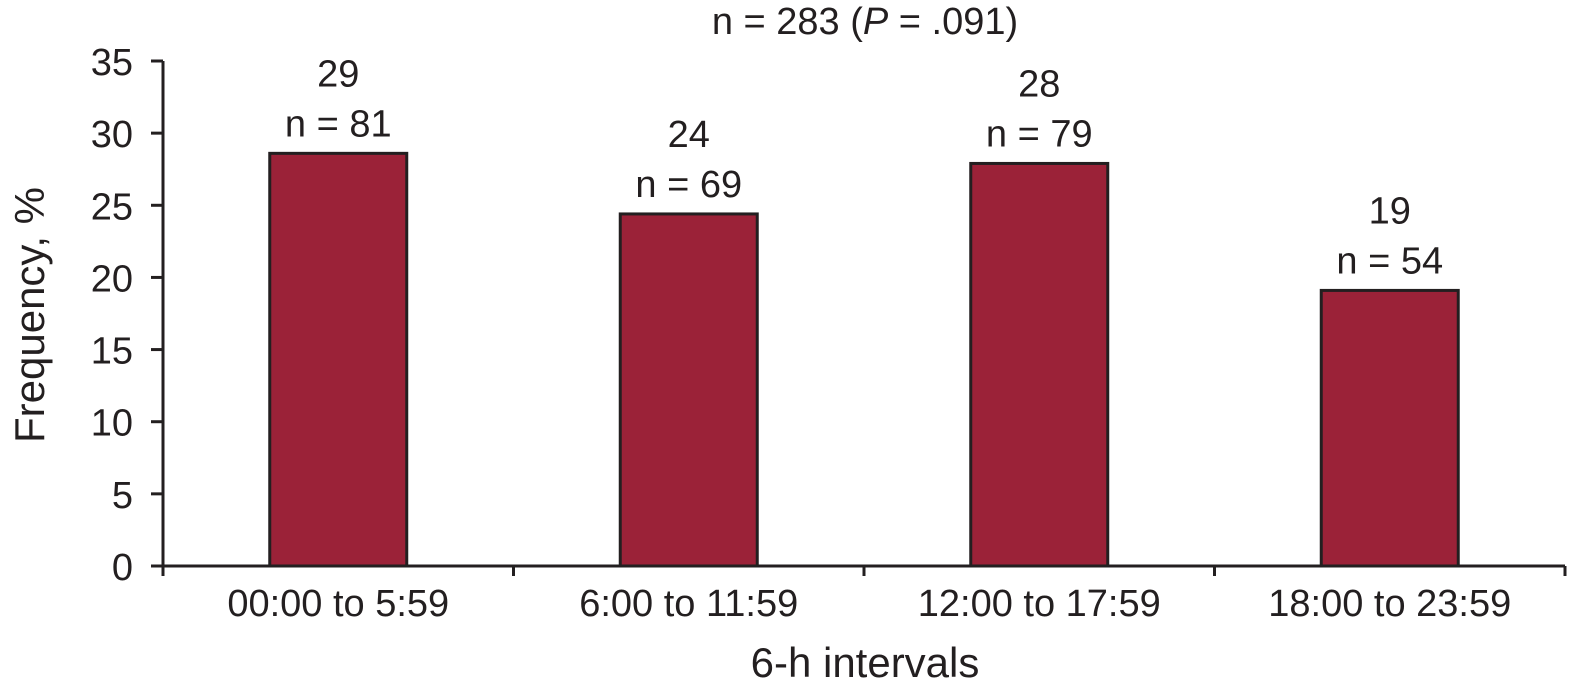 The image size is (1575, 697). I want to click on chart-title: n = 283 (P = .091), so click(865, 22).